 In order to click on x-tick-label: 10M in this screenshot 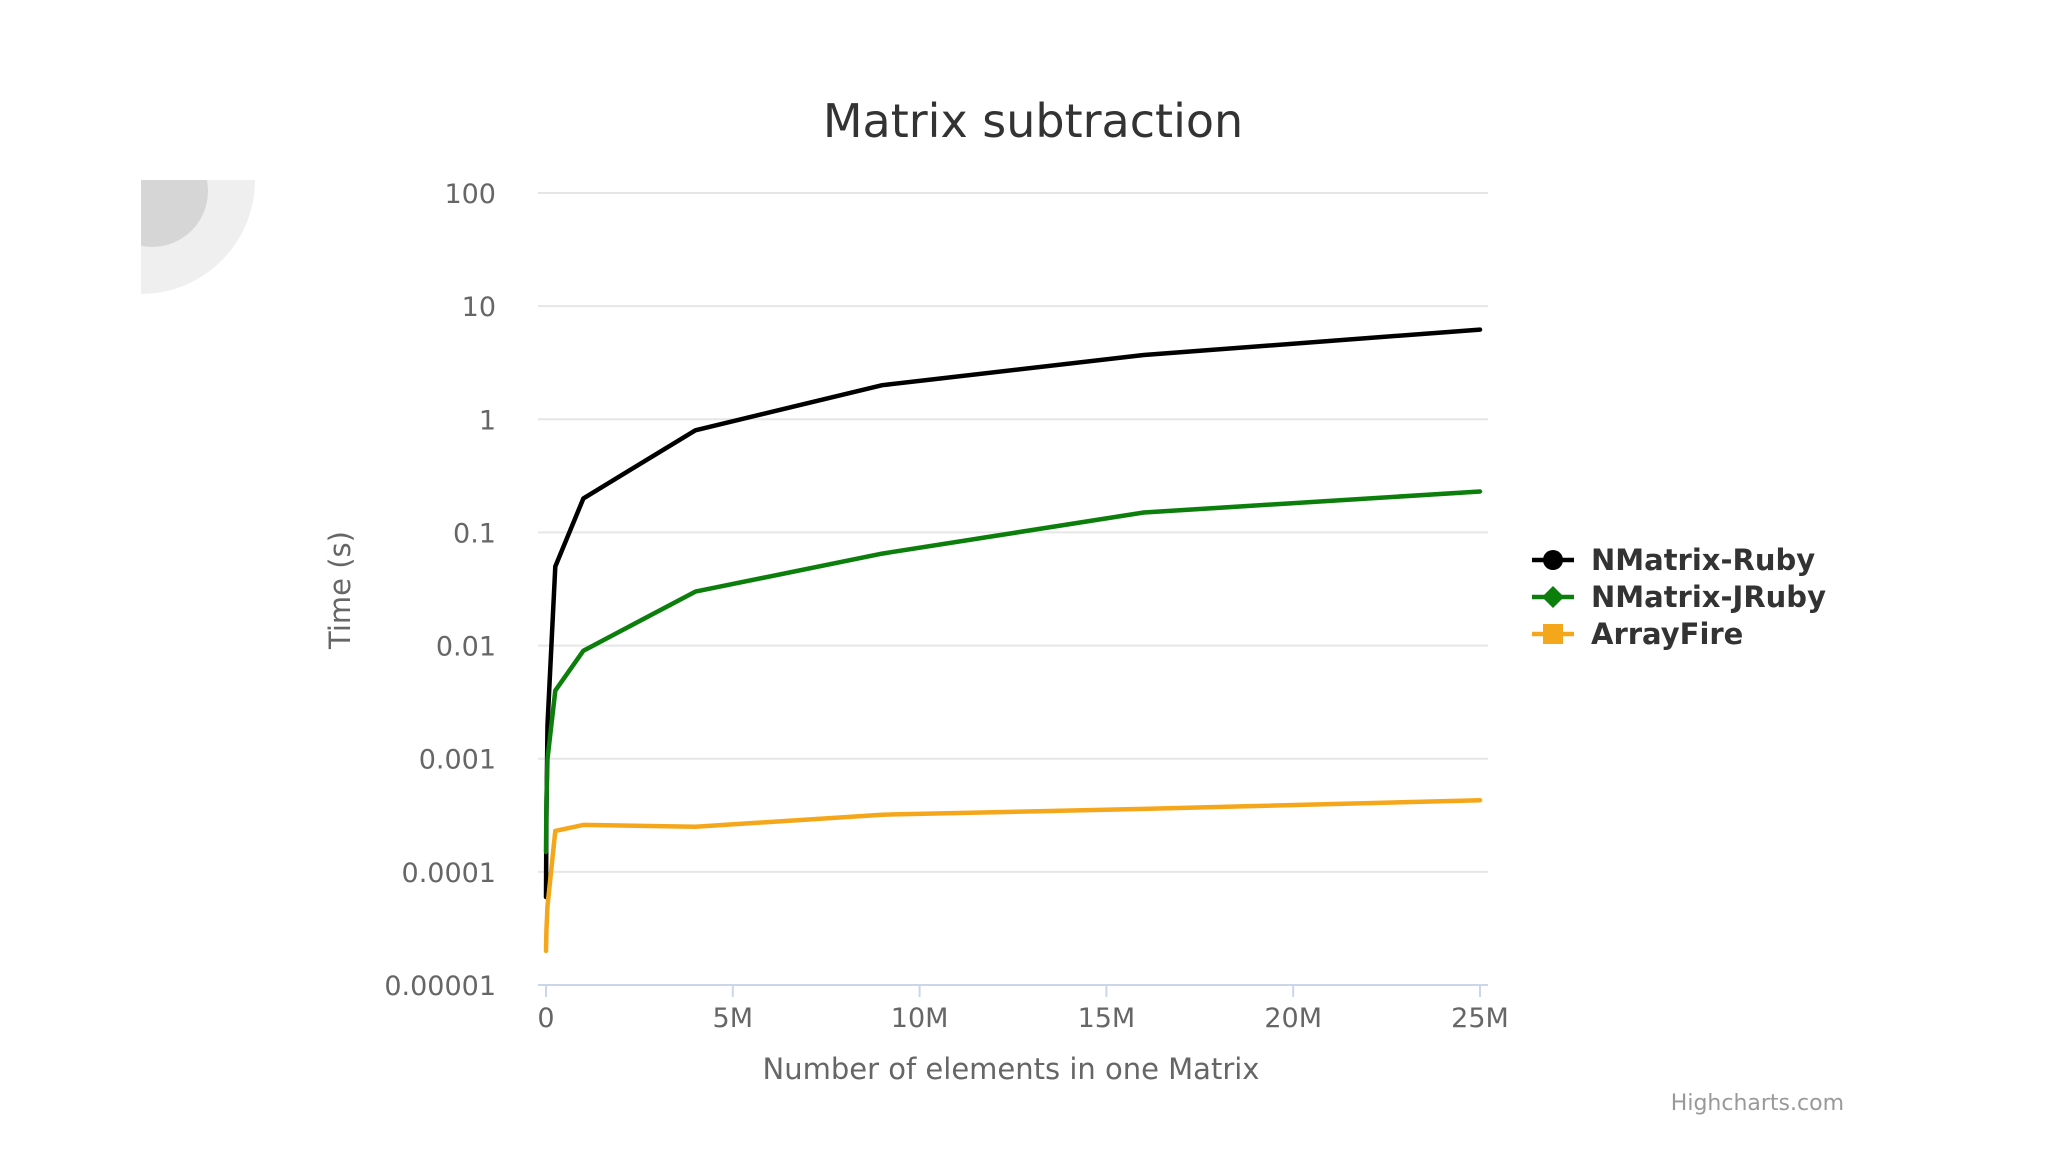, I will do `click(920, 1018)`.